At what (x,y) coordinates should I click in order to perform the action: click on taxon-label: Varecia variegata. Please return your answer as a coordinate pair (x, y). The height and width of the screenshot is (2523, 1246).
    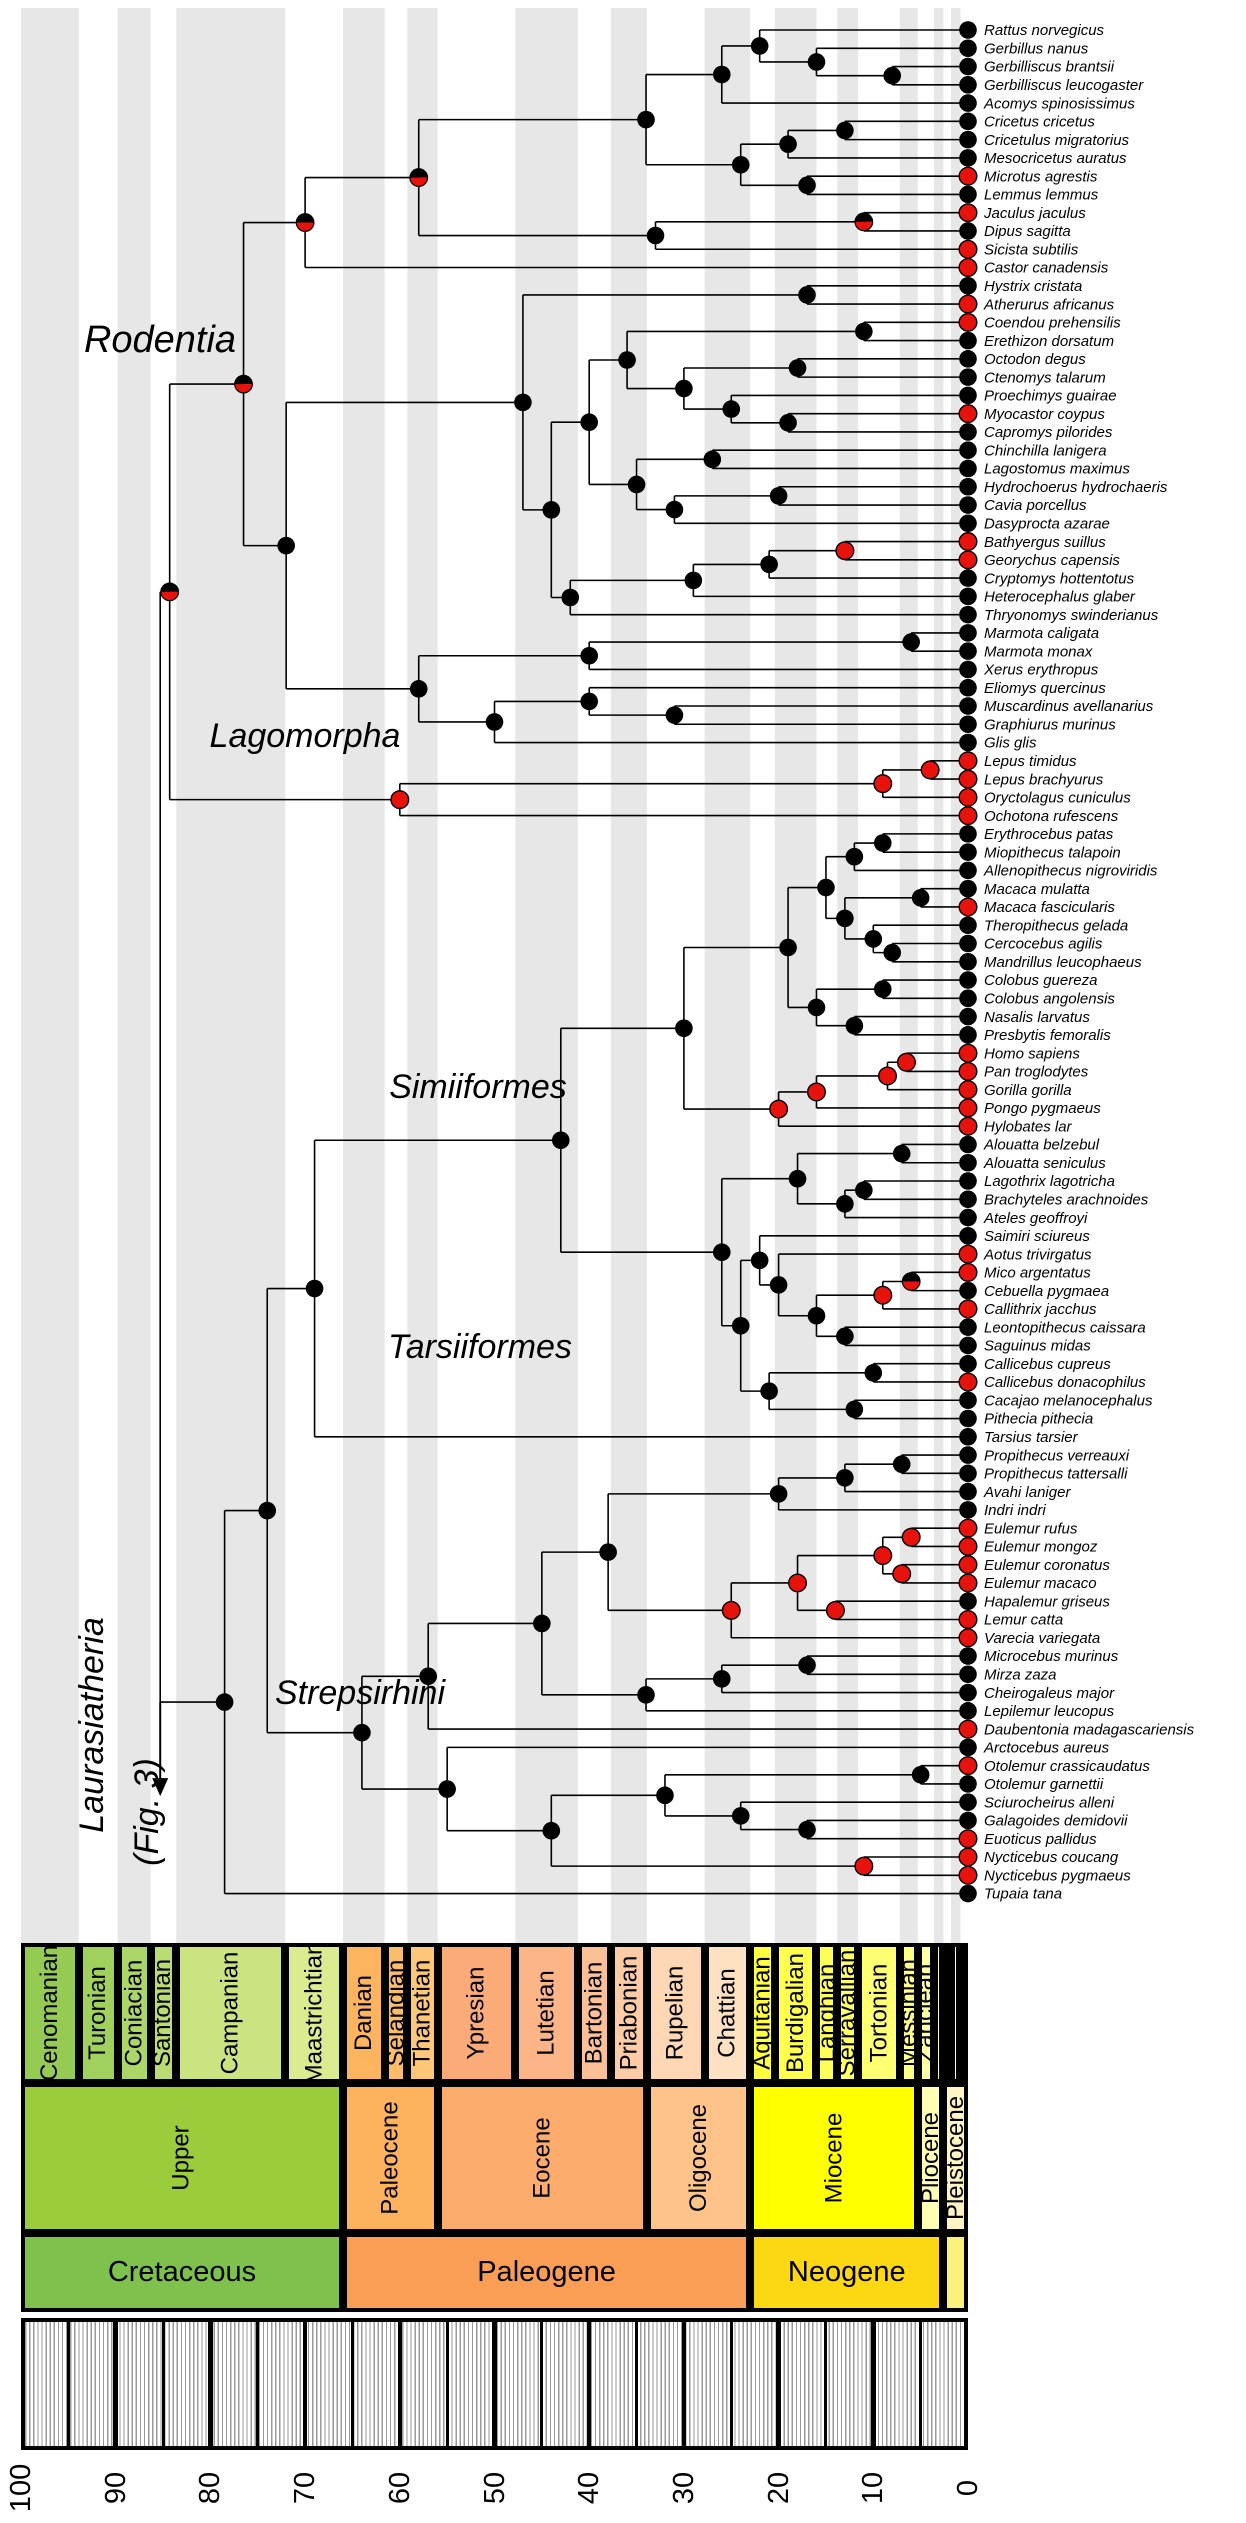
    Looking at the image, I should click on (1042, 1638).